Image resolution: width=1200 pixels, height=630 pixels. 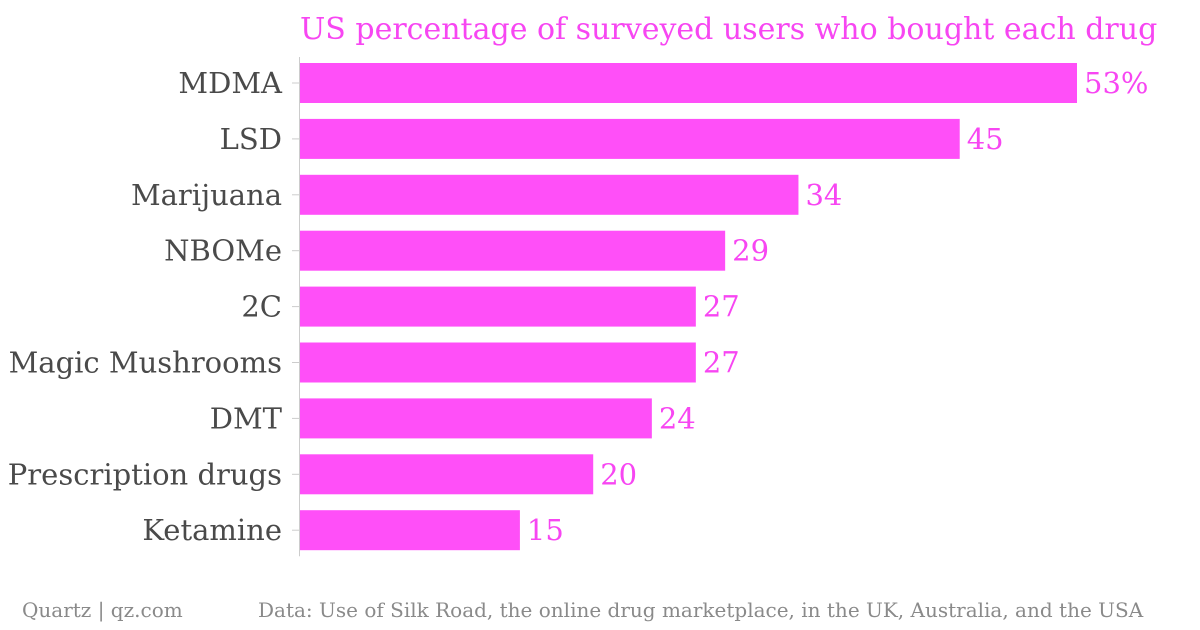 I want to click on value-label: 24, so click(x=677, y=418).